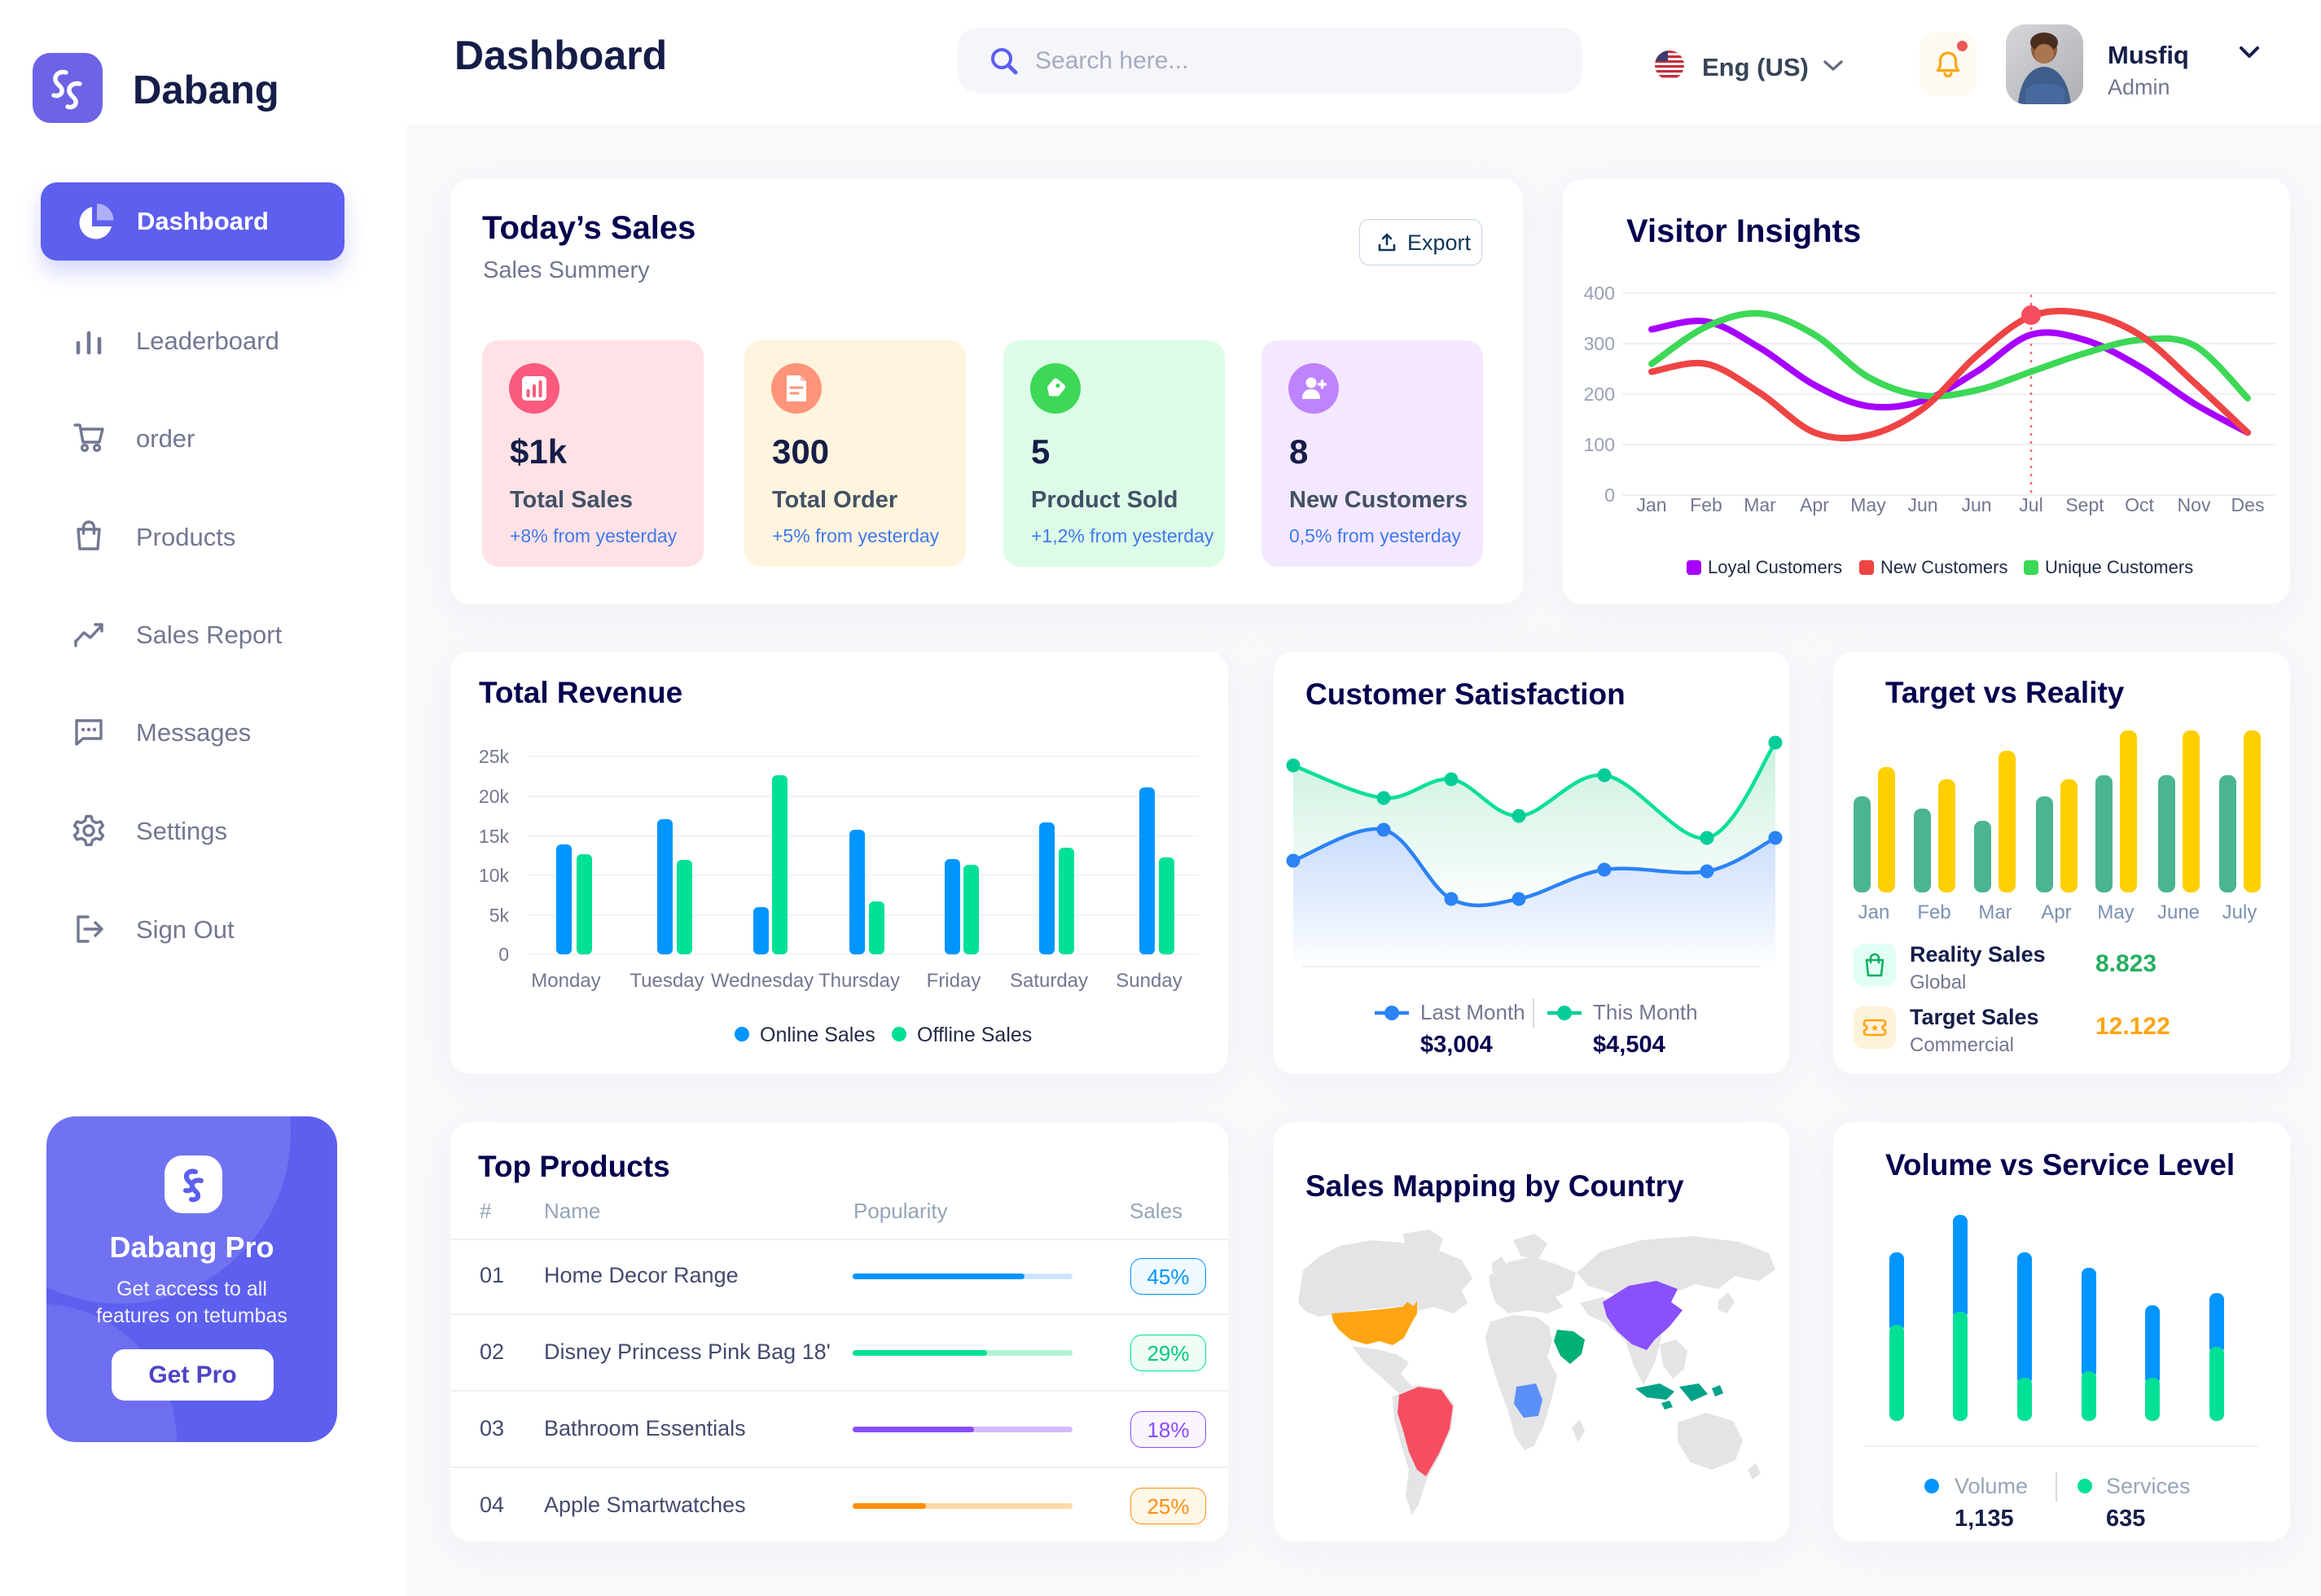 The height and width of the screenshot is (1596, 2321). I want to click on svg-text: 300, so click(1599, 343).